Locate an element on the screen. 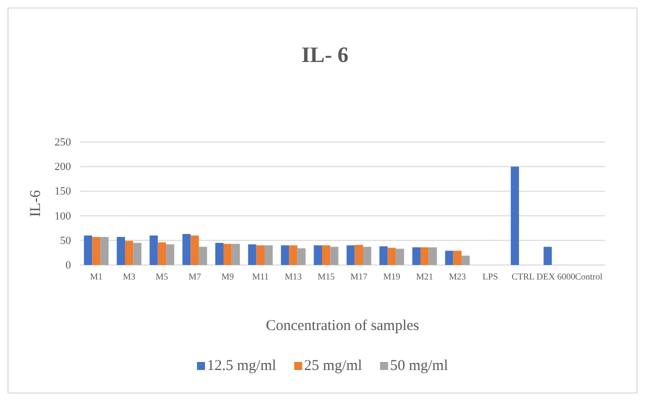  y-tick-label: 250 is located at coordinates (63, 142).